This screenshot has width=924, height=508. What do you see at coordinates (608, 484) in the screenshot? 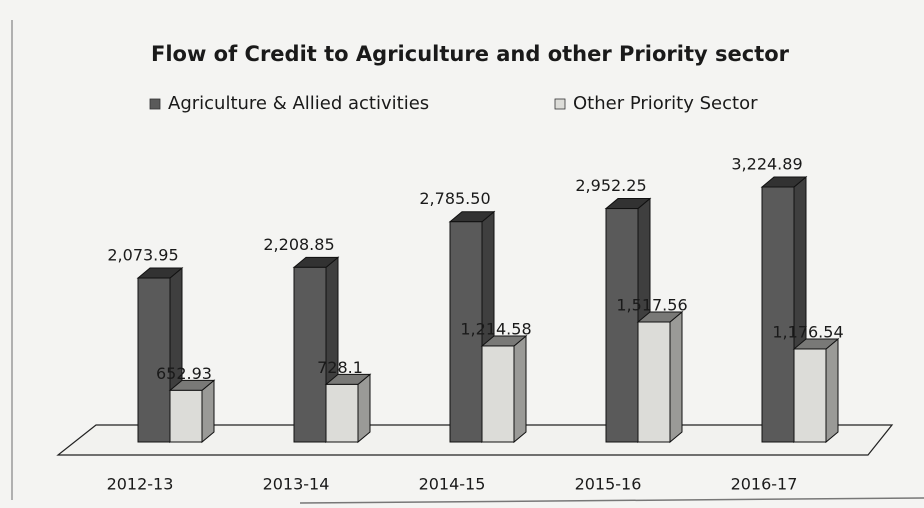
I see `x-tick-label: 2015-16` at bounding box center [608, 484].